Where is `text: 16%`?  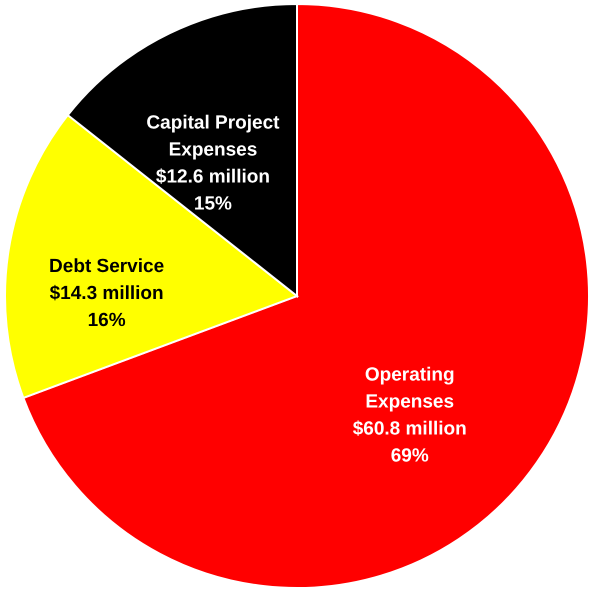
text: 16% is located at coordinates (107, 321).